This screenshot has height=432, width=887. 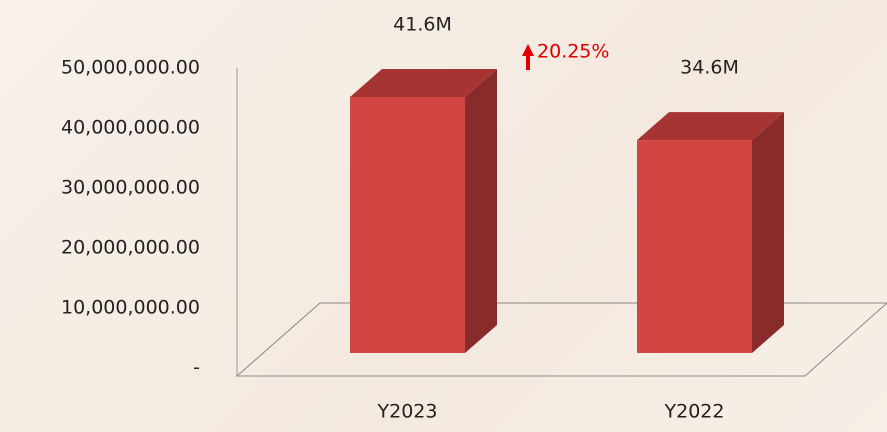 What do you see at coordinates (130, 188) in the screenshot?
I see `y-tick-label: 30,000,000.00` at bounding box center [130, 188].